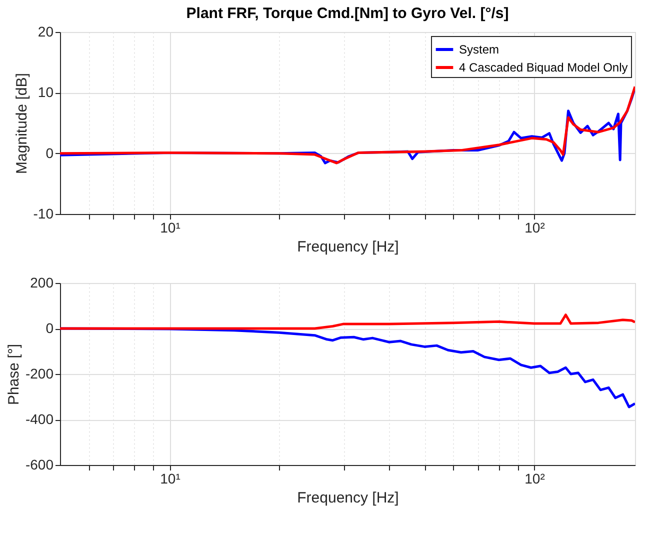  I want to click on legend-label: 4 Cascaded Biquad Model Only, so click(543, 67).